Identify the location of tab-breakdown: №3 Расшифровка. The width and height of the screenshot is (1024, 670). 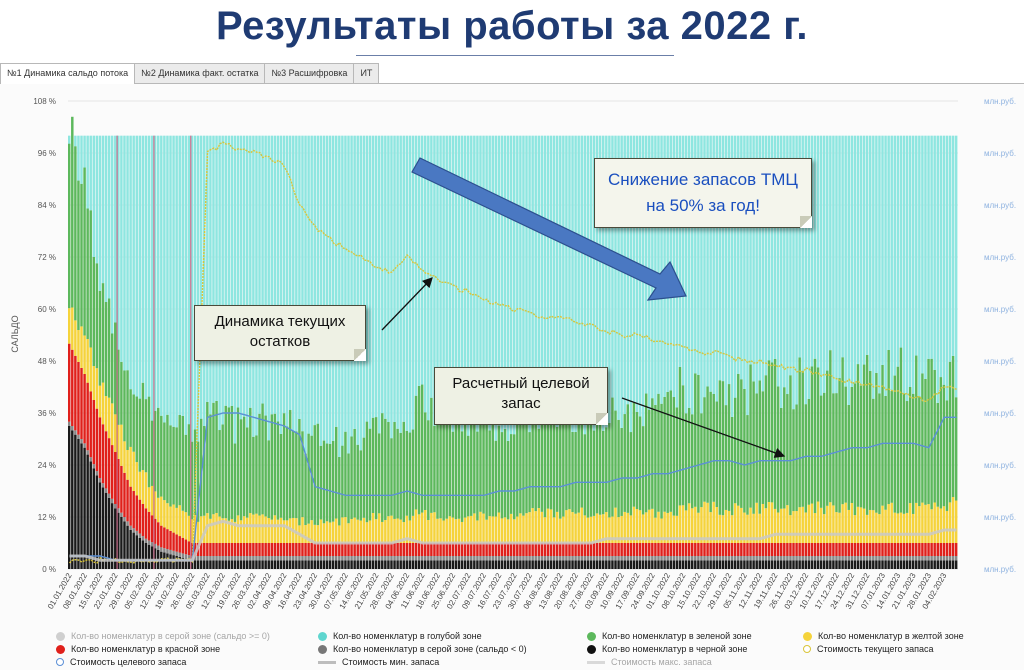
(309, 73).